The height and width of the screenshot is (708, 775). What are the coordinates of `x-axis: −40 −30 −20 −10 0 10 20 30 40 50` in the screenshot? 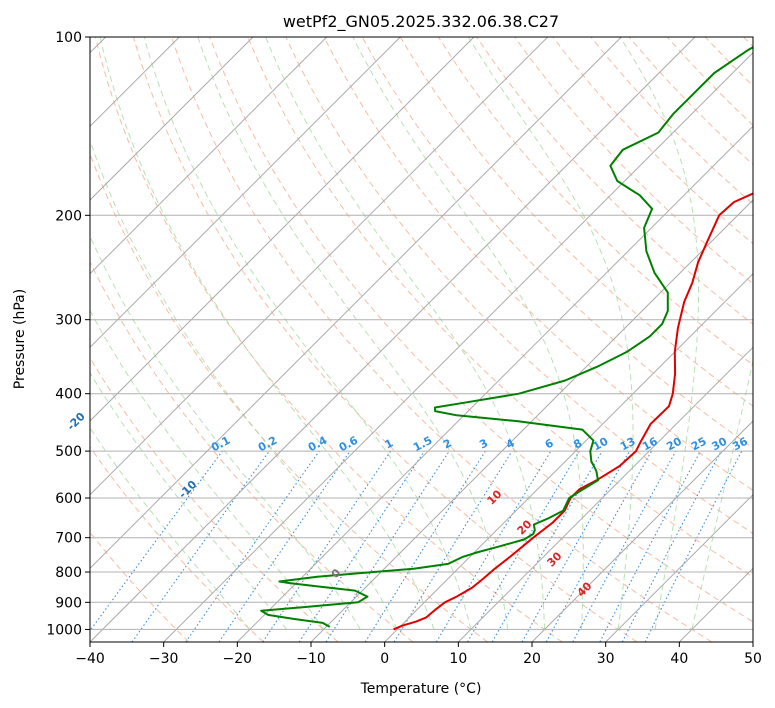 It's located at (418, 654).